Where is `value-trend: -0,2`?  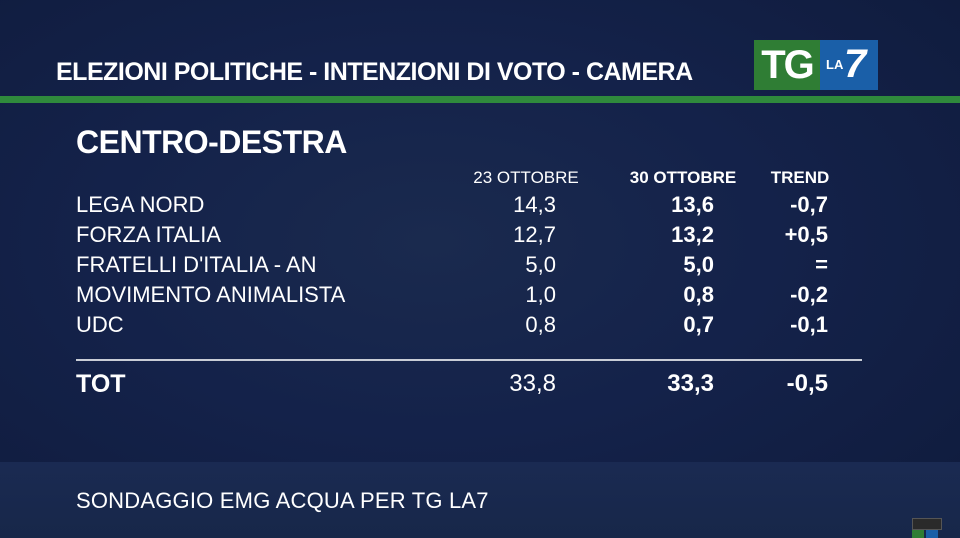 value-trend: -0,2 is located at coordinates (809, 294).